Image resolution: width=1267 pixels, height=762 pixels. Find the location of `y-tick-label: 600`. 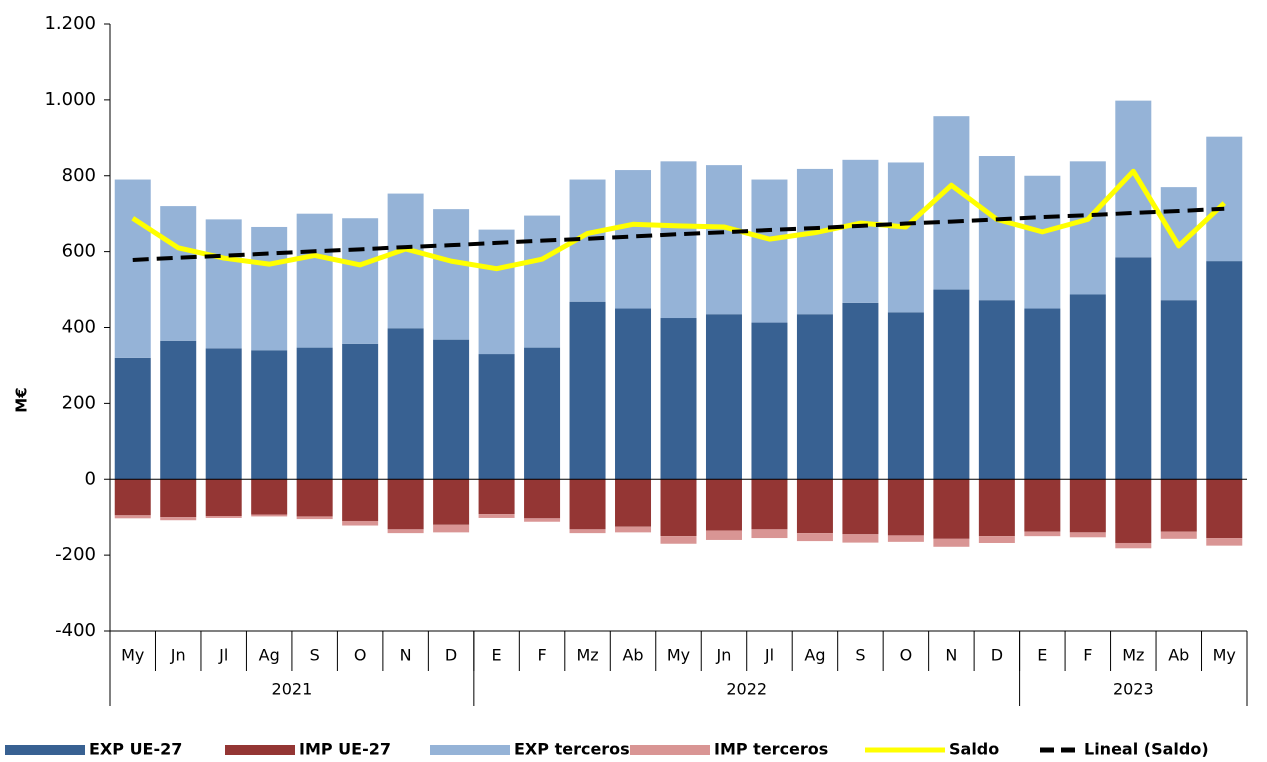

y-tick-label: 600 is located at coordinates (79, 251).